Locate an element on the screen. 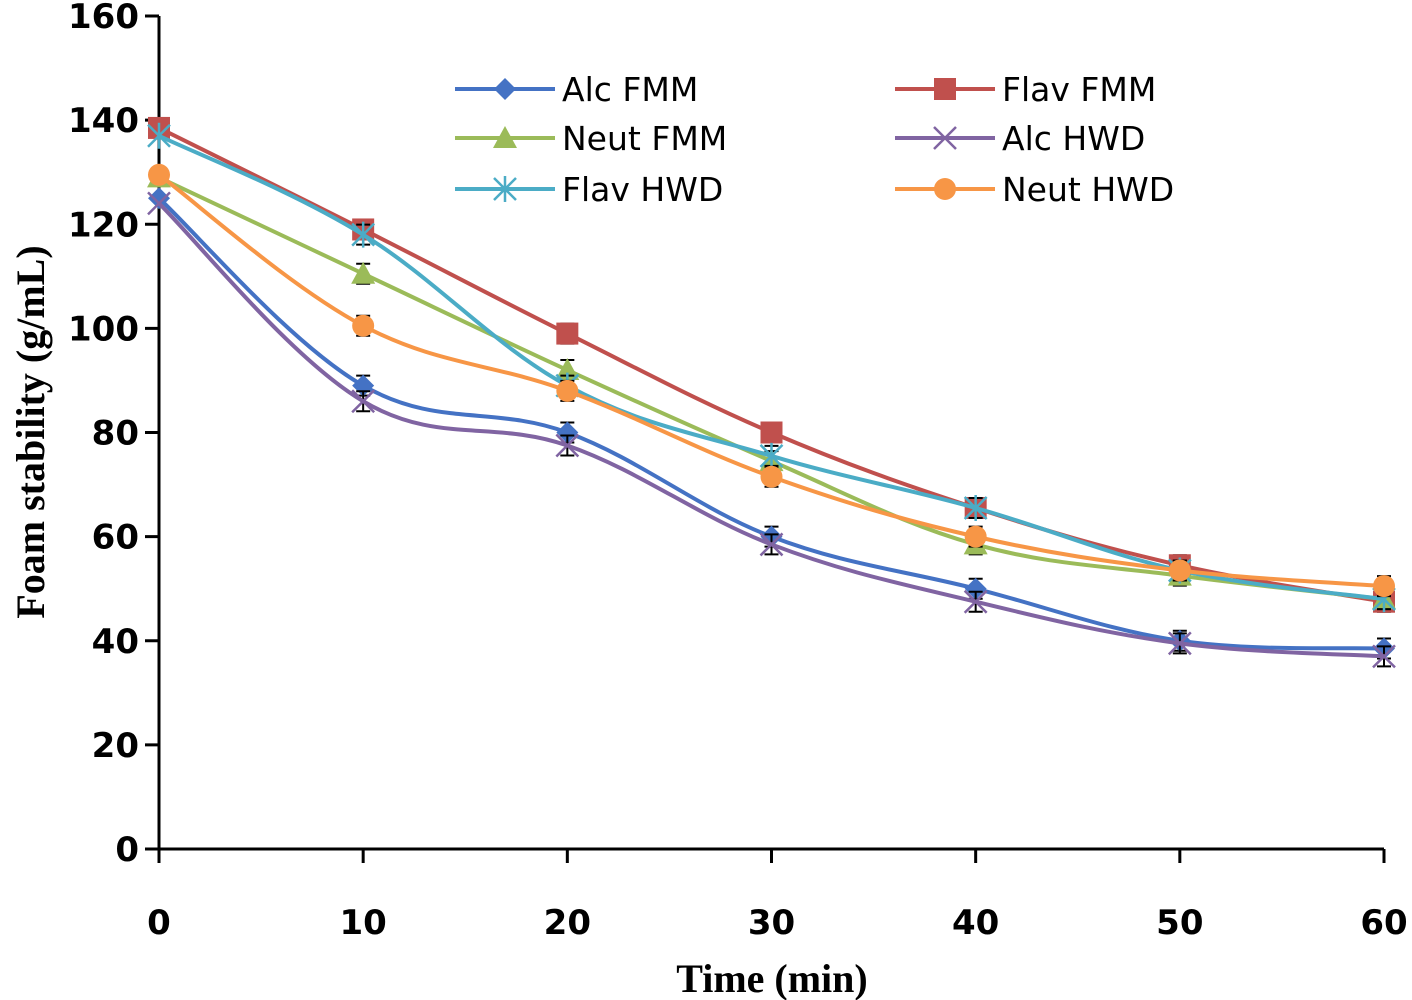 The height and width of the screenshot is (1000, 1412). y-tick-label: 0 is located at coordinates (127, 850).